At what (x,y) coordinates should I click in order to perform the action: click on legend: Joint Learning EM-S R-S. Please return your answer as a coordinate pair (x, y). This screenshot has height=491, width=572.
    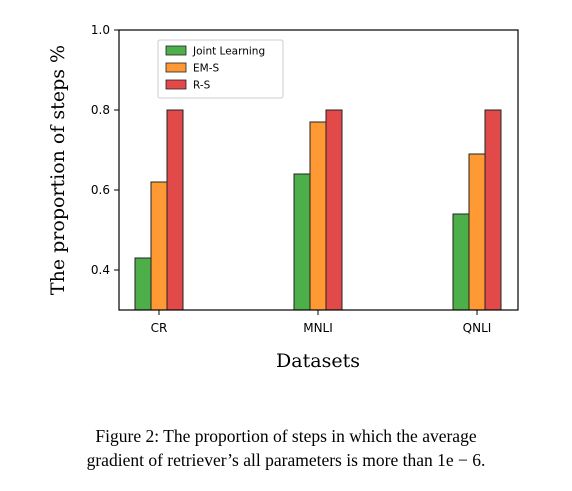
    Looking at the image, I should click on (220, 69).